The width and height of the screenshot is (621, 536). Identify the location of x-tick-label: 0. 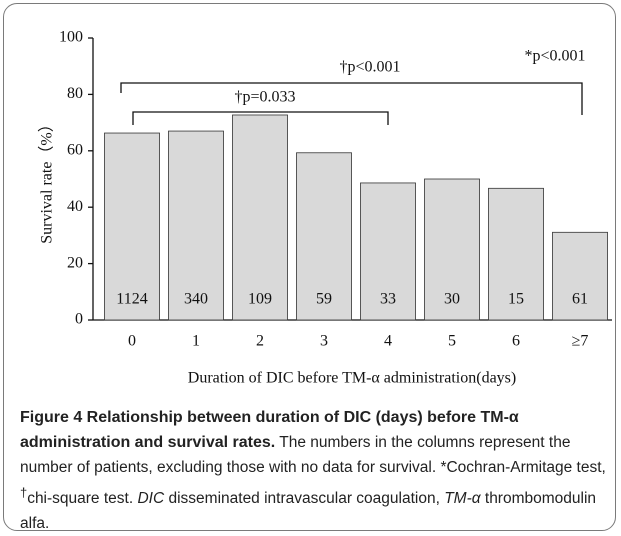
(132, 341).